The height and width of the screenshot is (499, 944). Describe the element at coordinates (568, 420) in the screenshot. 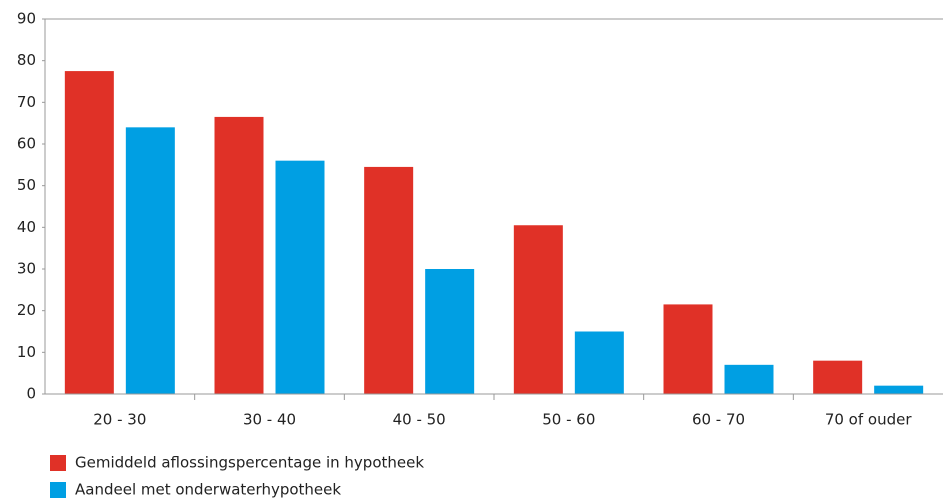

I see `x-tick-label: 50 - 60` at that location.